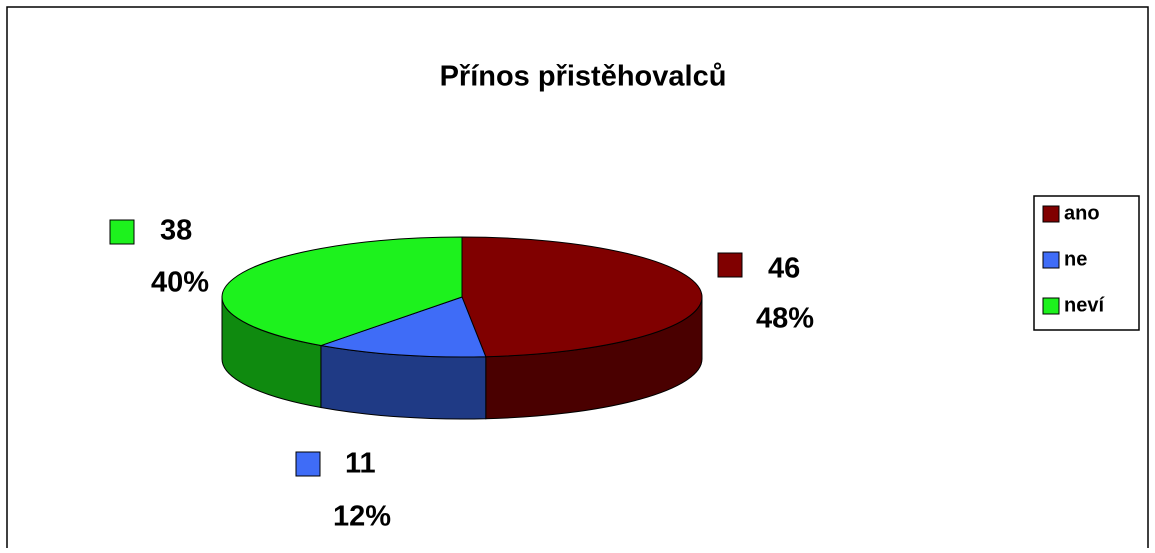 The image size is (1155, 553). I want to click on value-label: 11, so click(360, 464).